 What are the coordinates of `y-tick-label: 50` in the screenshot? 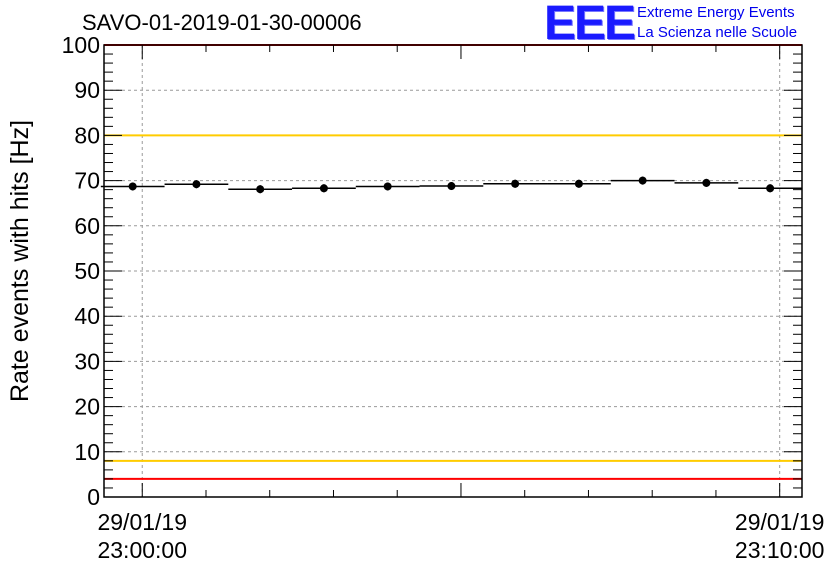 It's located at (87, 271).